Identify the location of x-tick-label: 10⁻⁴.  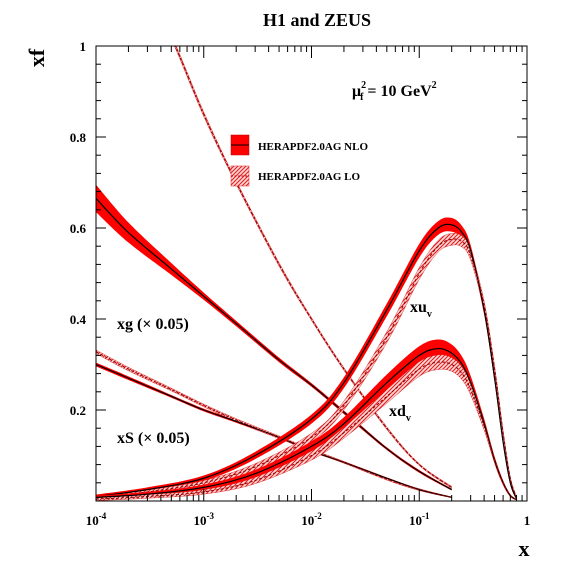
(96, 519).